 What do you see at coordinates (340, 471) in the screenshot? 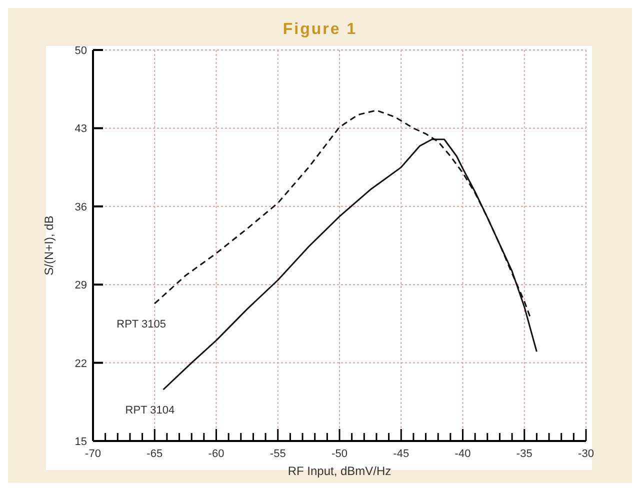
I see `x-axis-title: RF Input, dBmV/Hz` at bounding box center [340, 471].